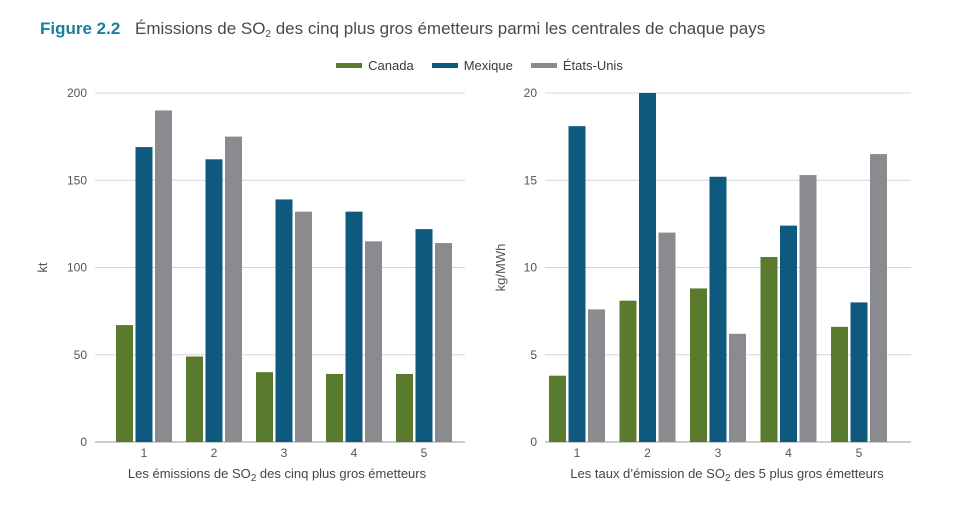  I want to click on chart-2-ytick-label: 15, so click(531, 180).